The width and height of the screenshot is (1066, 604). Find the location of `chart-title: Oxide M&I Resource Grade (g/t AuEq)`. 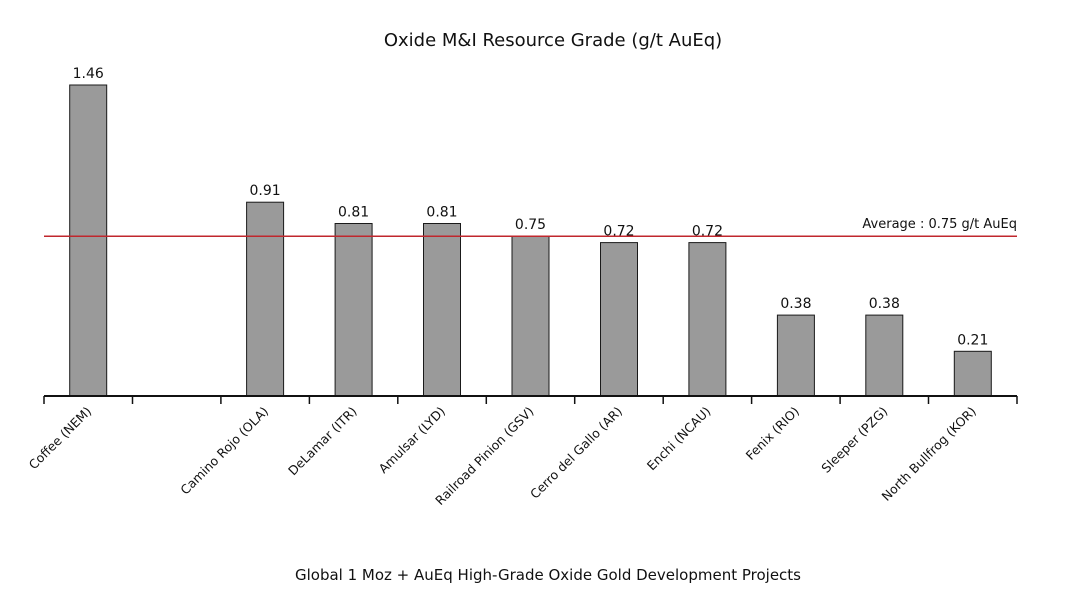

chart-title: Oxide M&I Resource Grade (g/t AuEq) is located at coordinates (553, 40).